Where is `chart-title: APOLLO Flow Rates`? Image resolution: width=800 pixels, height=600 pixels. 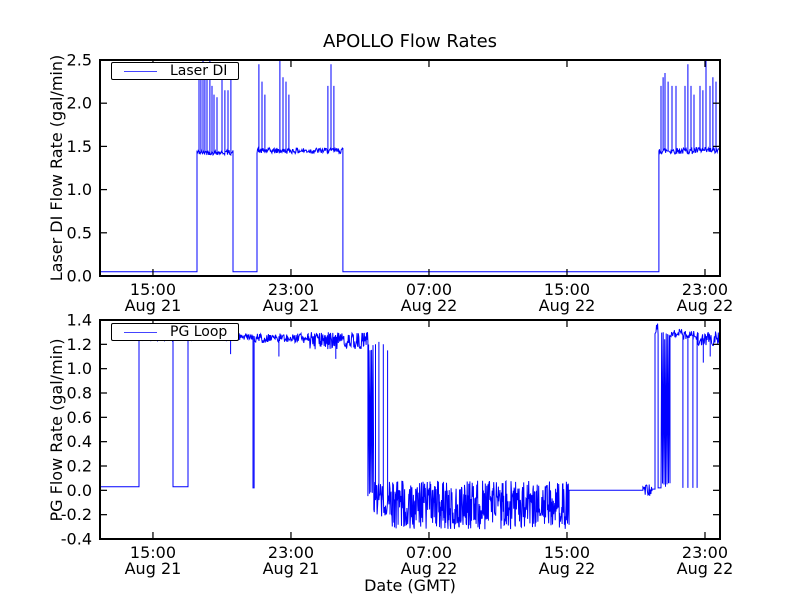
chart-title: APOLLO Flow Rates is located at coordinates (410, 41).